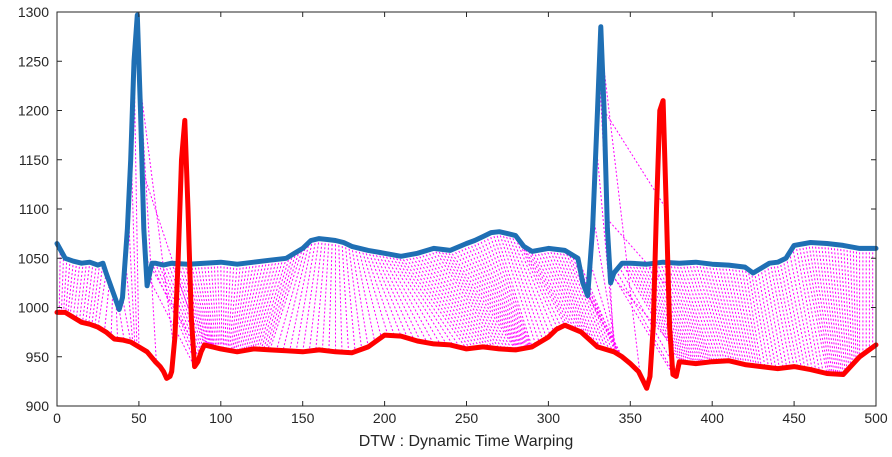 This screenshot has width=892, height=457. I want to click on y-tick-label: 1300, so click(33, 12).